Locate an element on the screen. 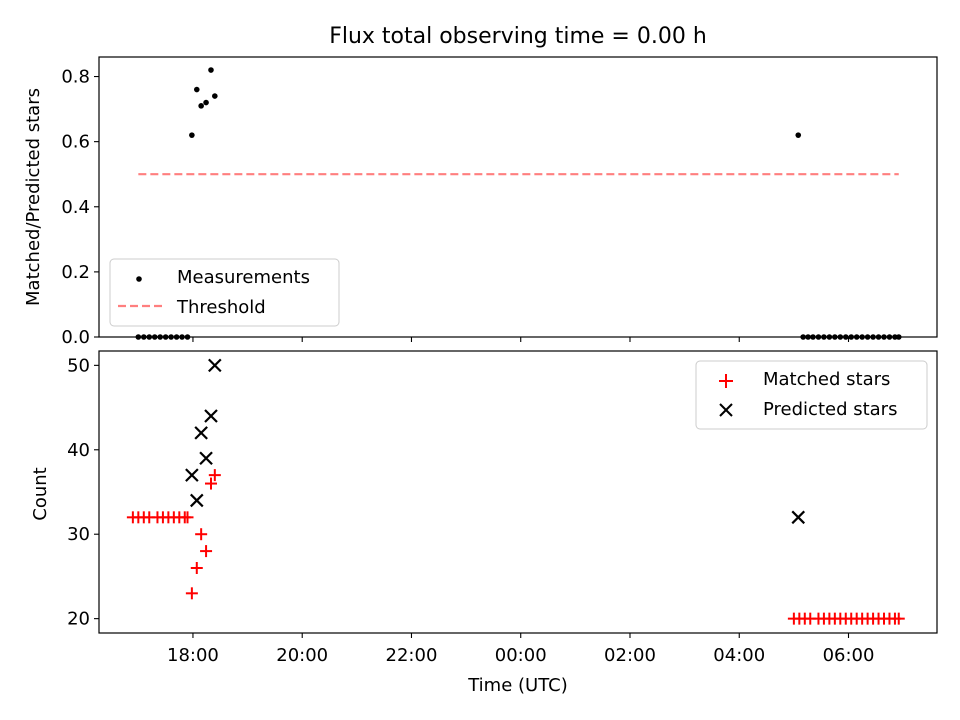  legend-predicted-marker is located at coordinates (726, 410).